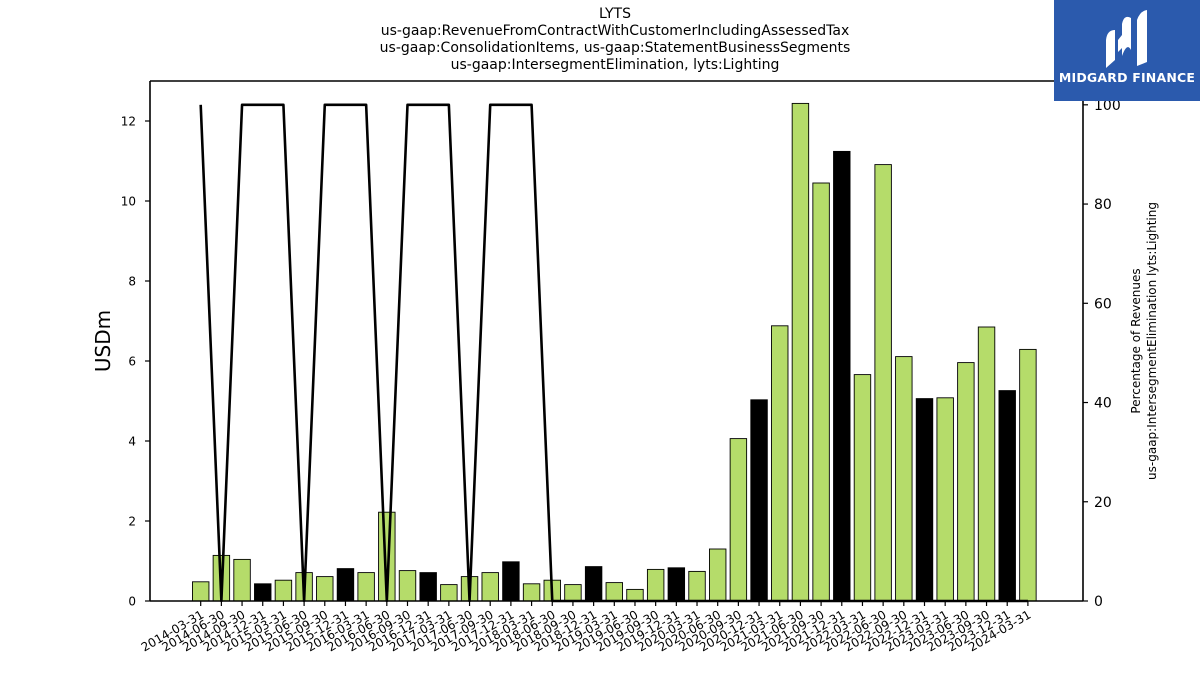 The height and width of the screenshot is (675, 1200). Describe the element at coordinates (132, 522) in the screenshot. I see `y-tick-label-left: 2` at that location.